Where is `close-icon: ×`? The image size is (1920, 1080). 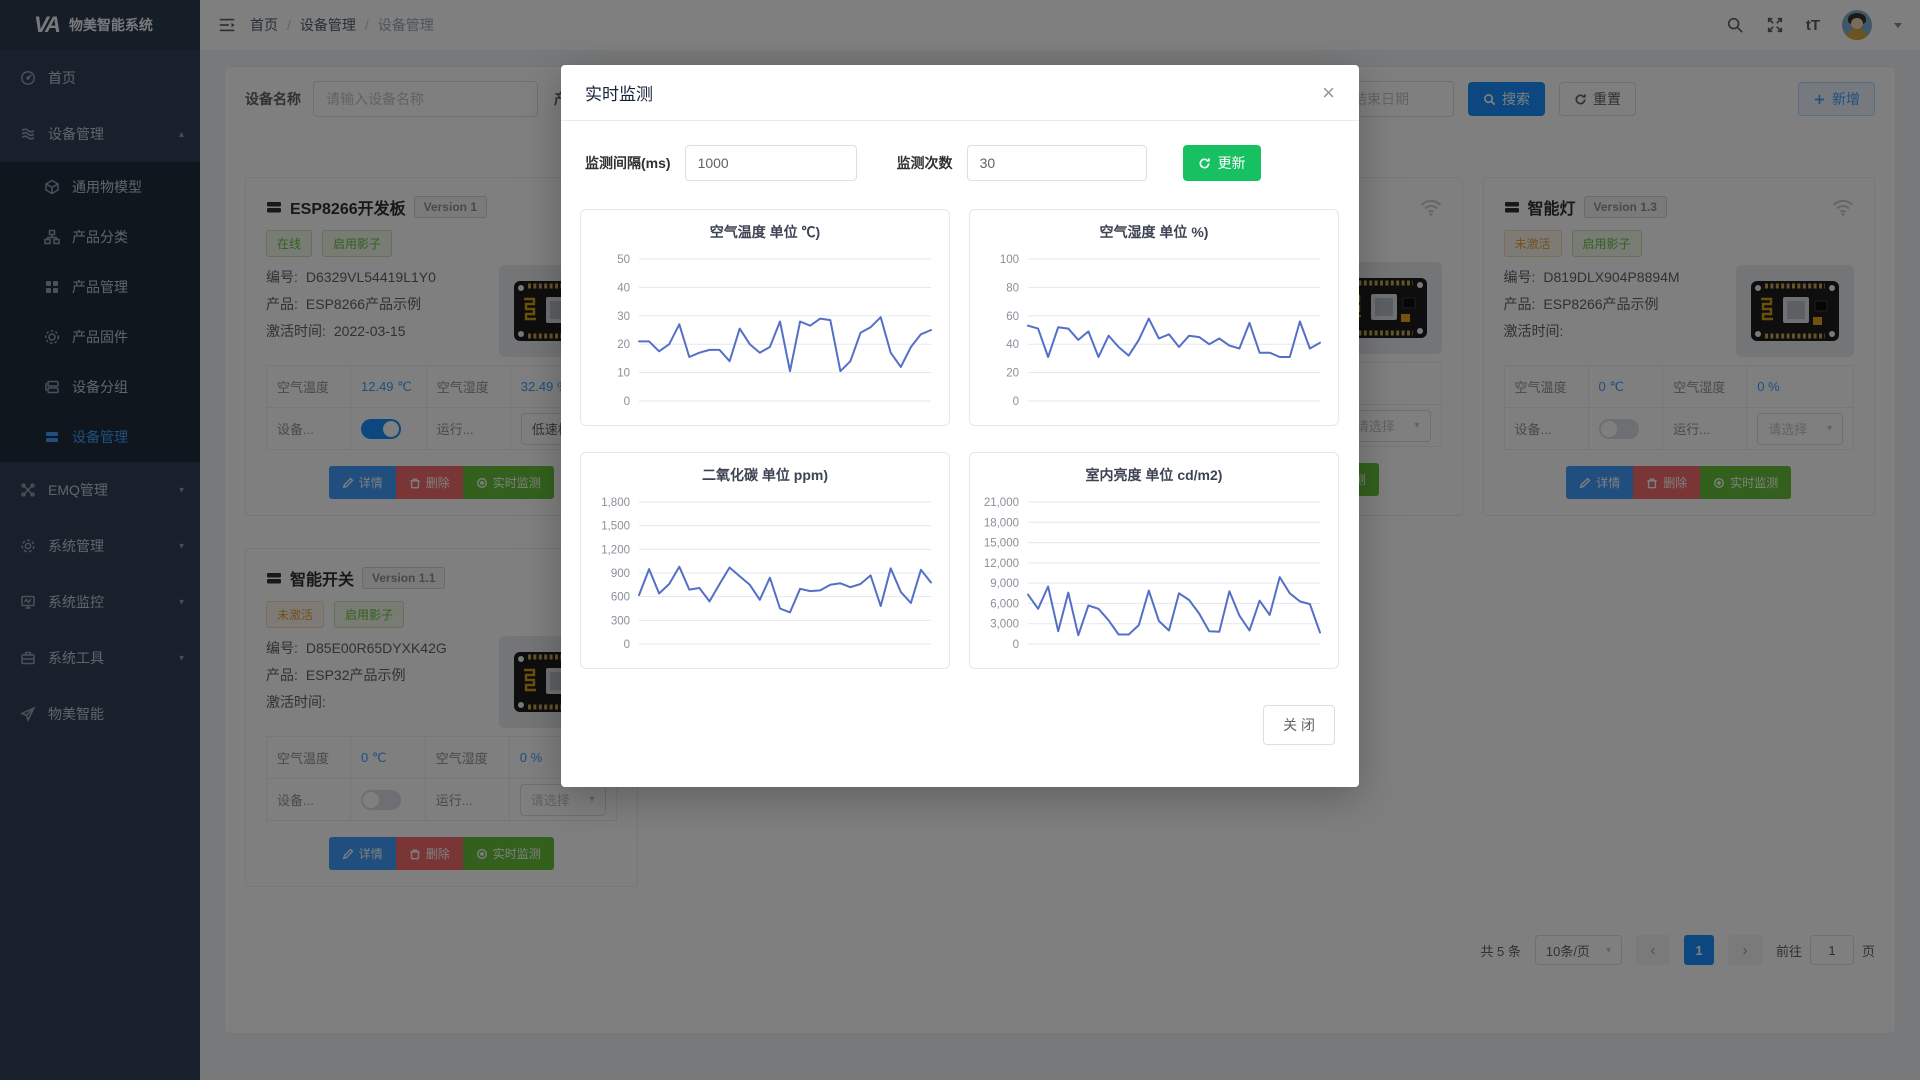
close-icon: × is located at coordinates (1328, 92).